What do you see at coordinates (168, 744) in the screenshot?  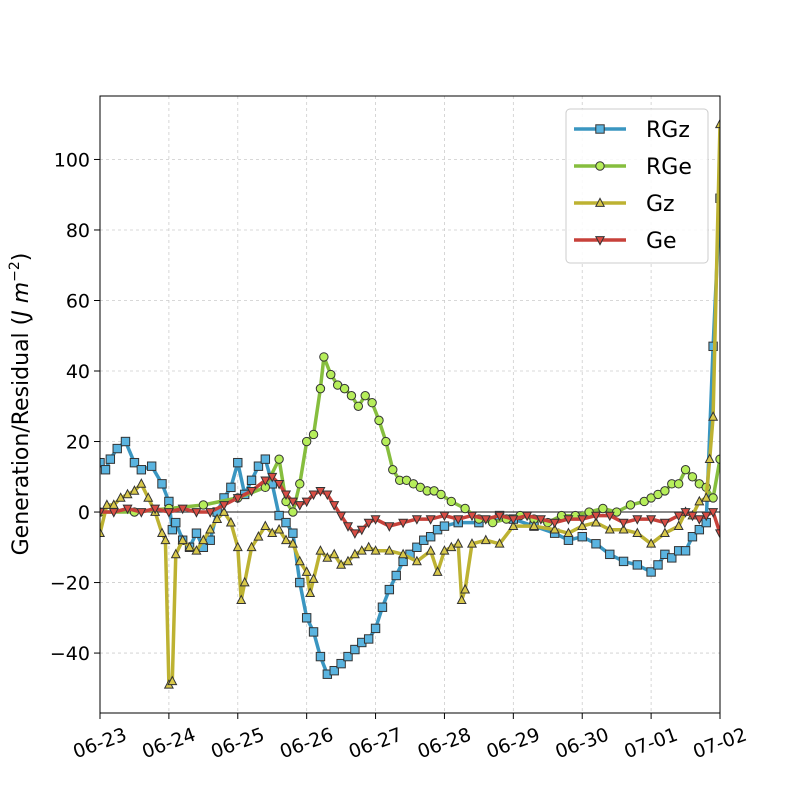 I see `x-tick-label: 06-24` at bounding box center [168, 744].